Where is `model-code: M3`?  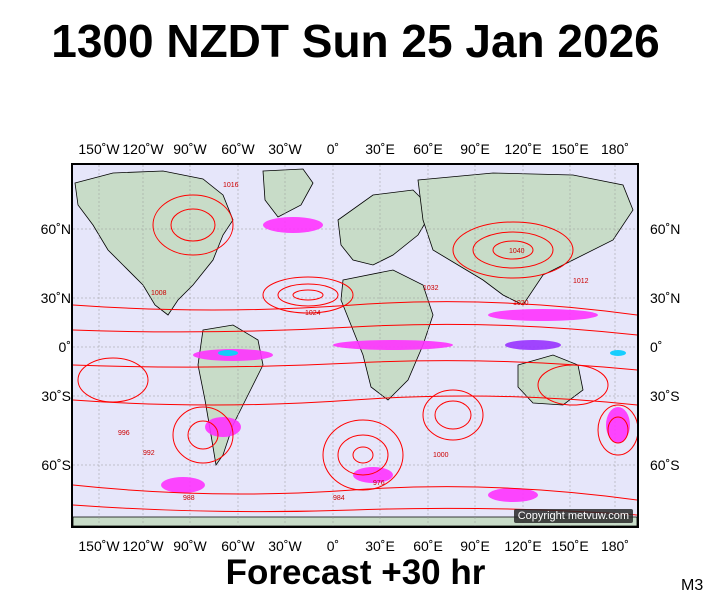 model-code: M3 is located at coordinates (692, 585).